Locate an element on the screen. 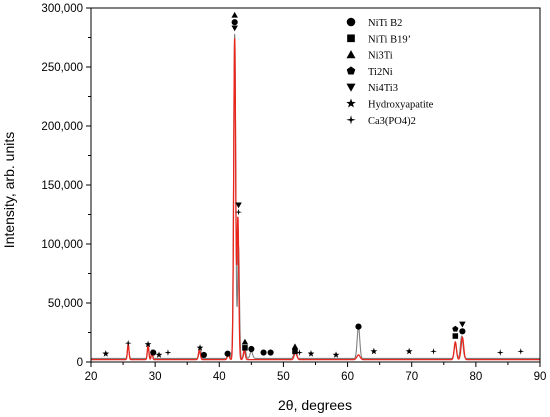 The width and height of the screenshot is (550, 417). legend-label: NiTi B19’ is located at coordinates (389, 39).